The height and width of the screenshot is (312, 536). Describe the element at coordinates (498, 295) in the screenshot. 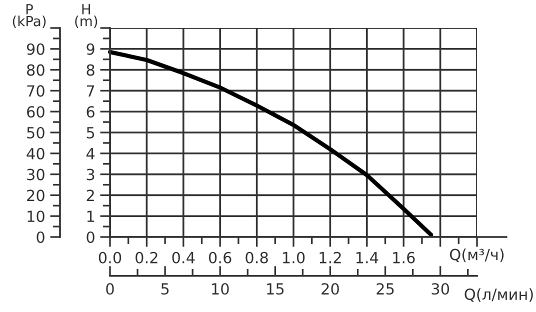

I see `x2-axis-title: Q(л/мин)` at that location.